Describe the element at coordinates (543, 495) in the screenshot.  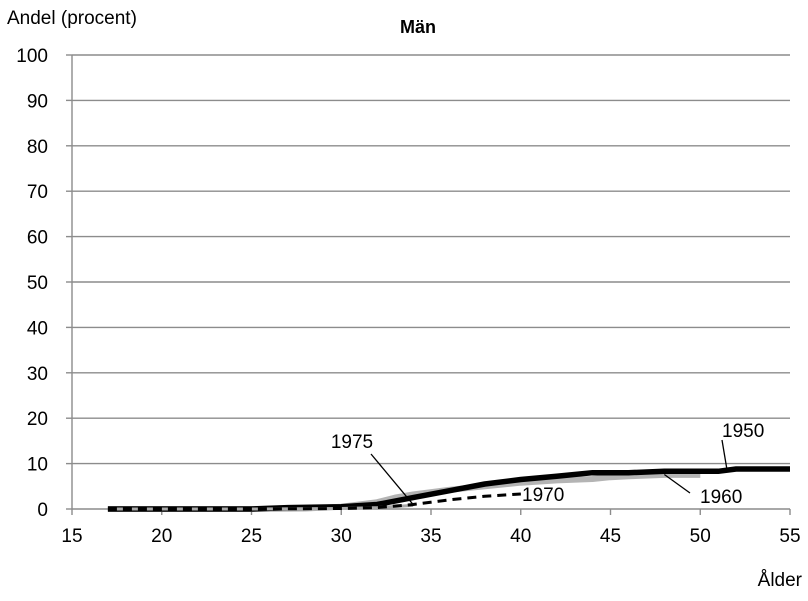
I see `annotation-label-1970: 1970` at that location.